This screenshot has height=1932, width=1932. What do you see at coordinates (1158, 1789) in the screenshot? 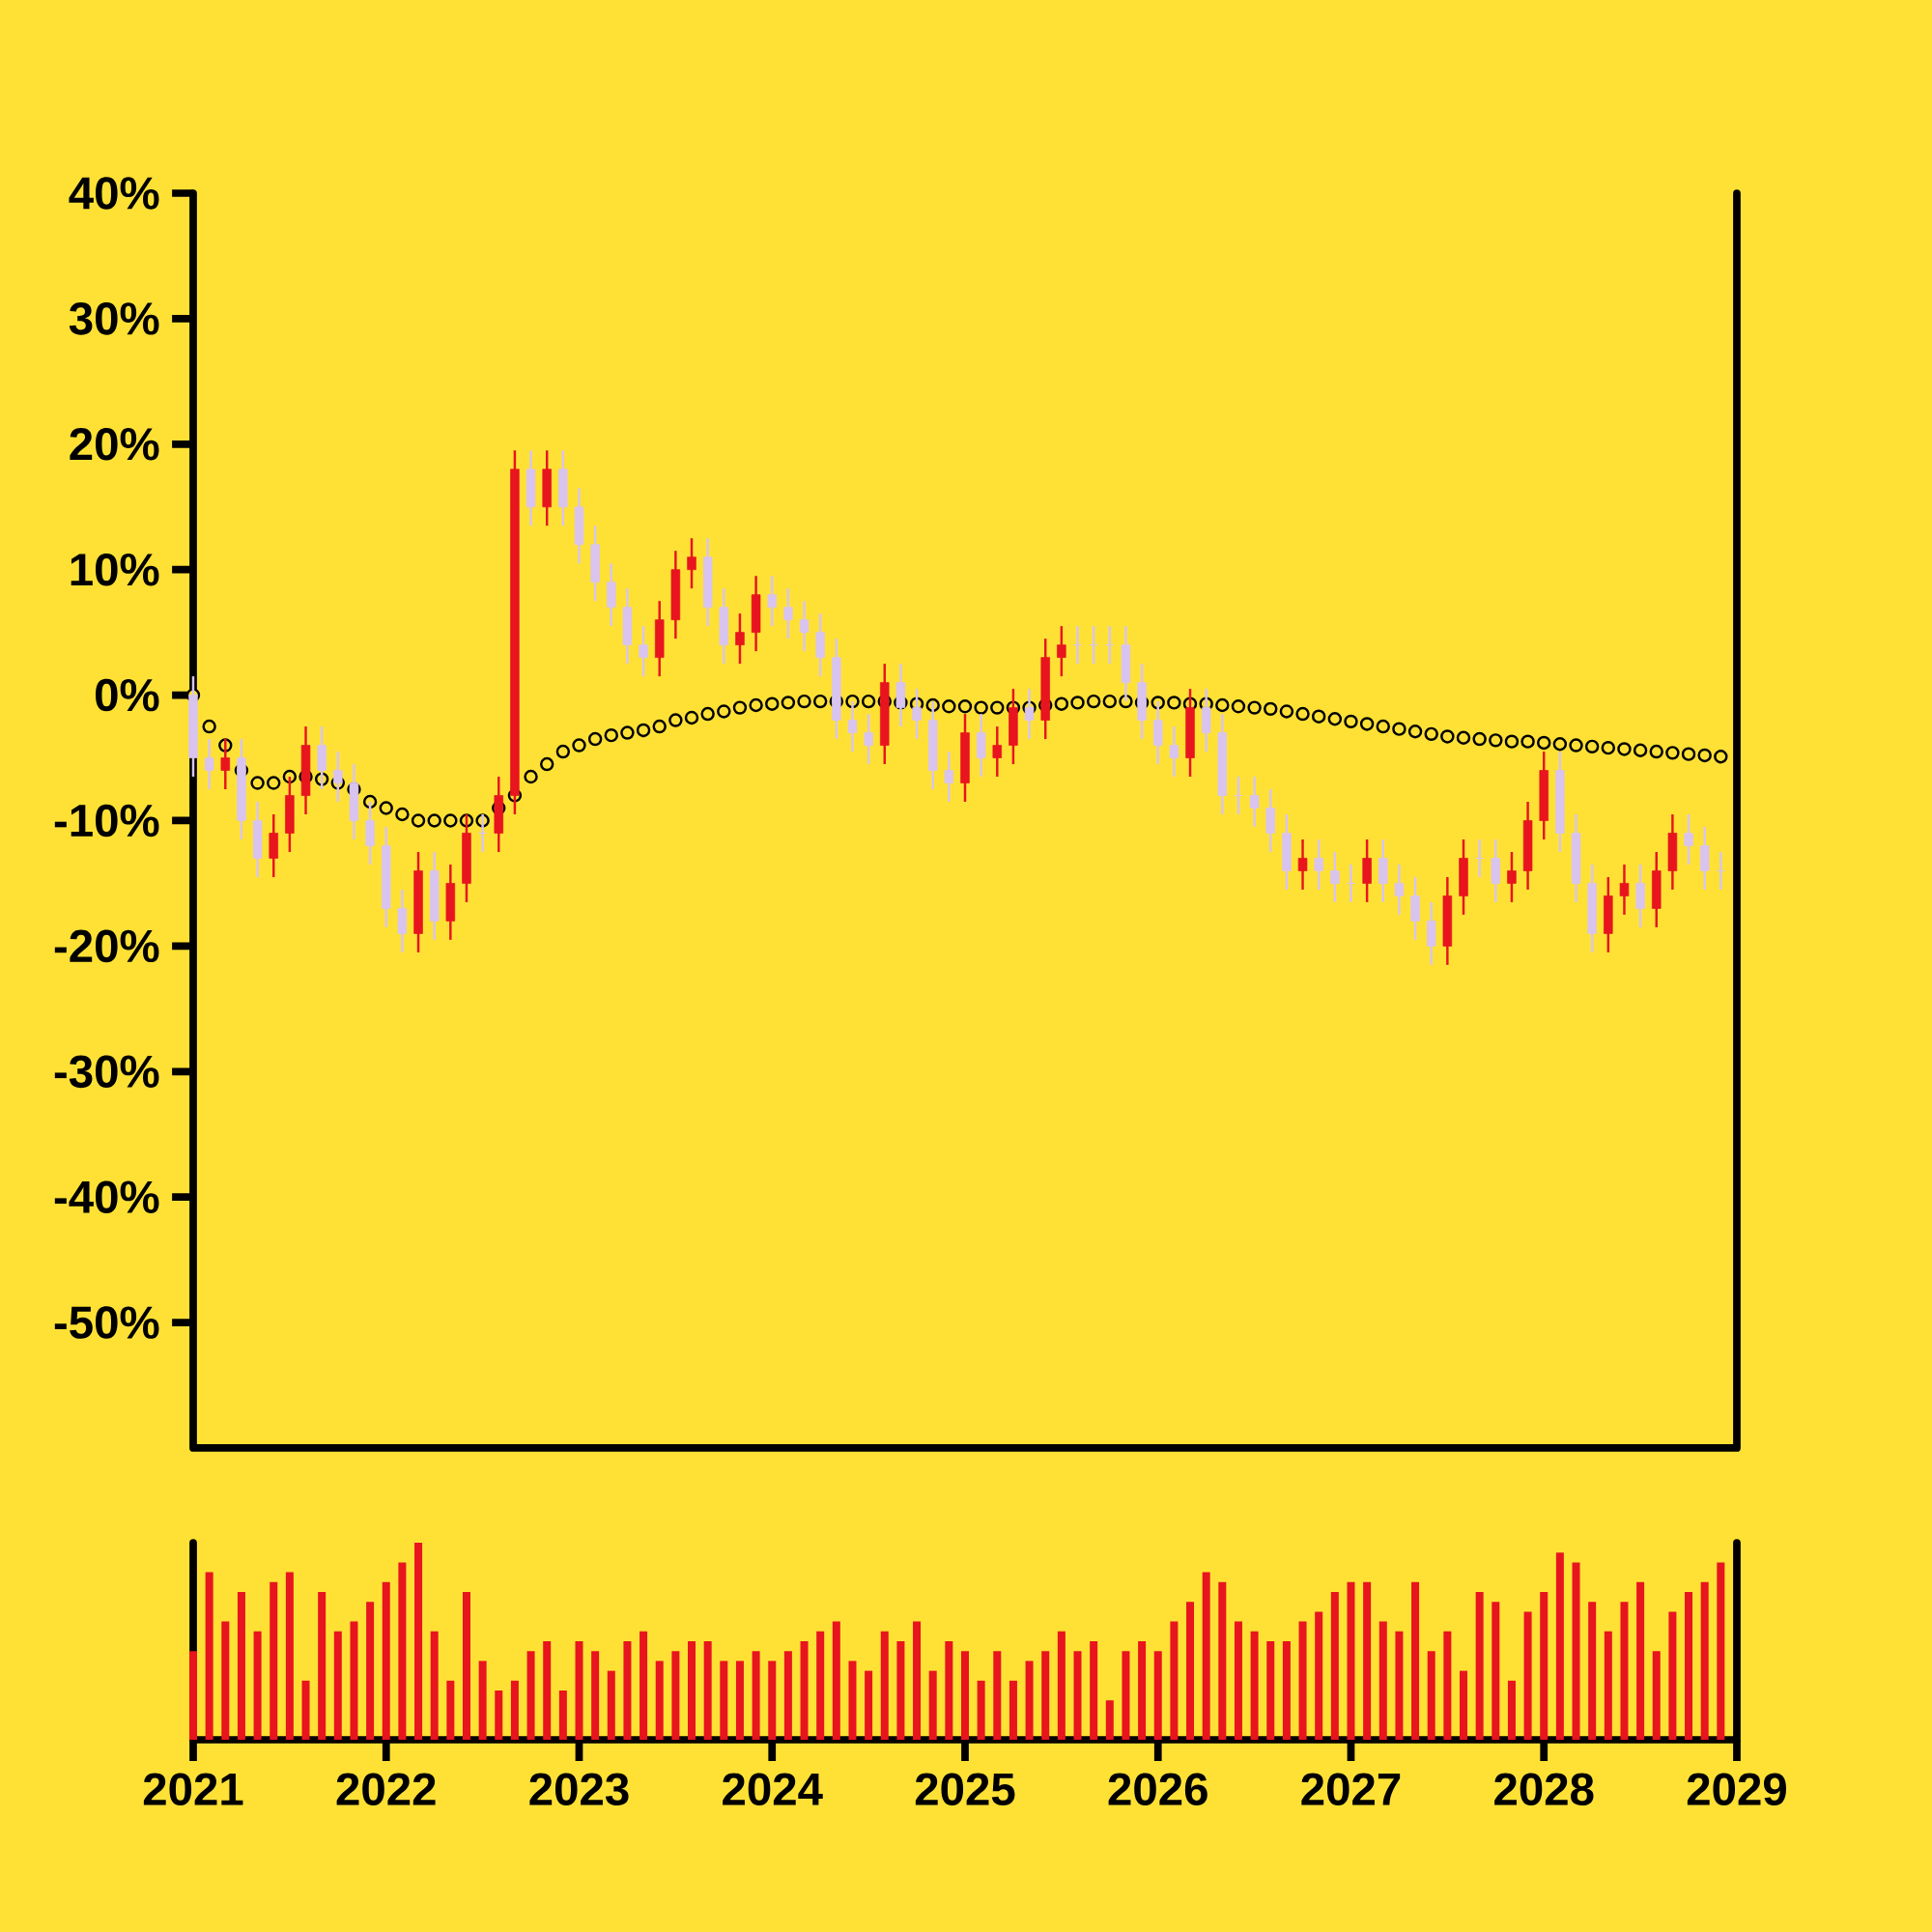
I see `x-tick-label: 2026` at bounding box center [1158, 1789].